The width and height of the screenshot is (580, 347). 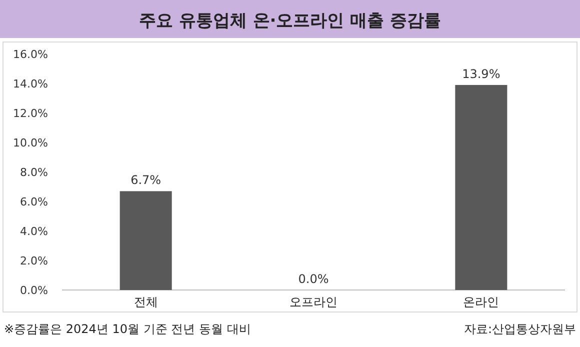 What do you see at coordinates (34, 231) in the screenshot?
I see `y-tick-label: 4.0%` at bounding box center [34, 231].